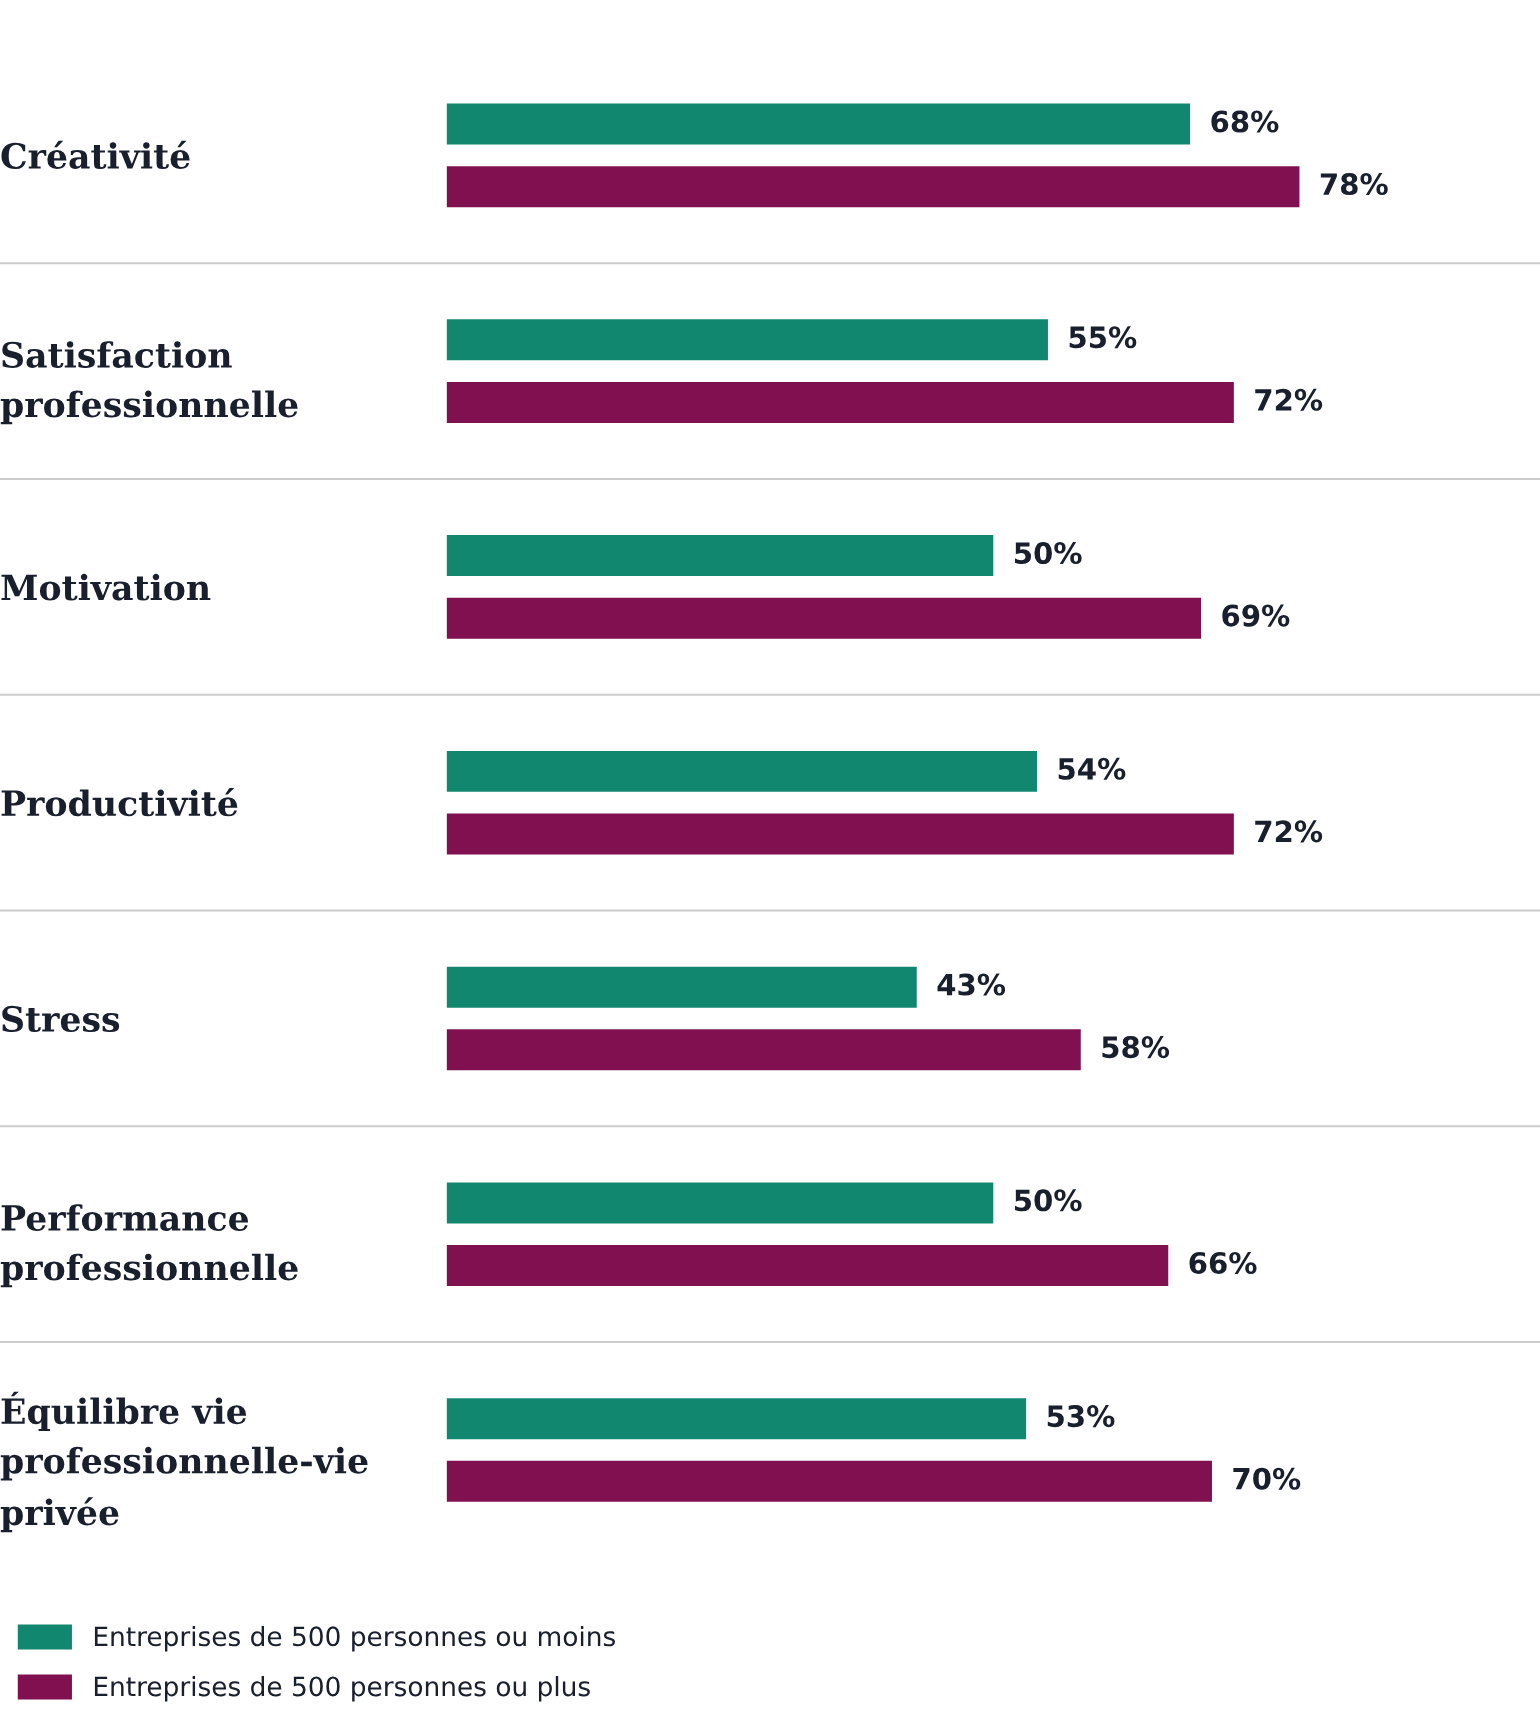 This screenshot has width=1540, height=1720. I want to click on y-tick-label: Créativité, so click(95, 155).